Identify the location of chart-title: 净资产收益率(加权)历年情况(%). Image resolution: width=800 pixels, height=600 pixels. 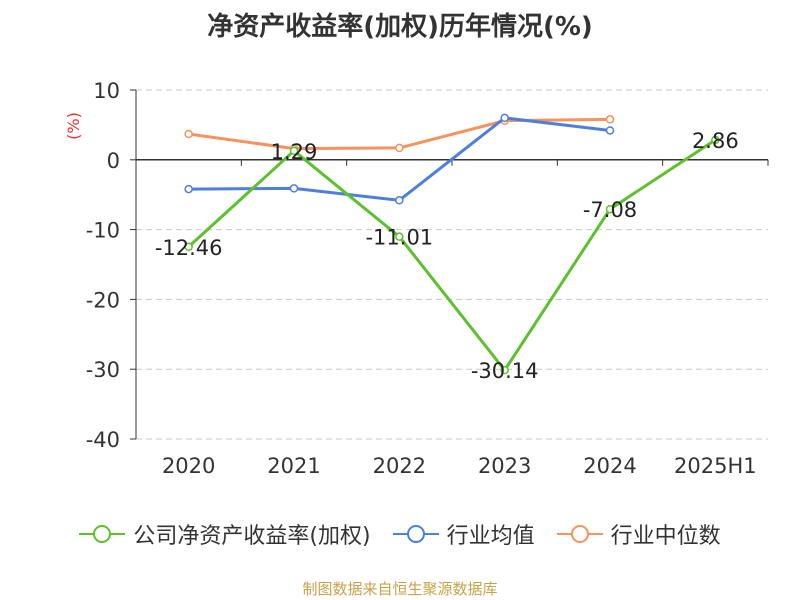
(400, 27).